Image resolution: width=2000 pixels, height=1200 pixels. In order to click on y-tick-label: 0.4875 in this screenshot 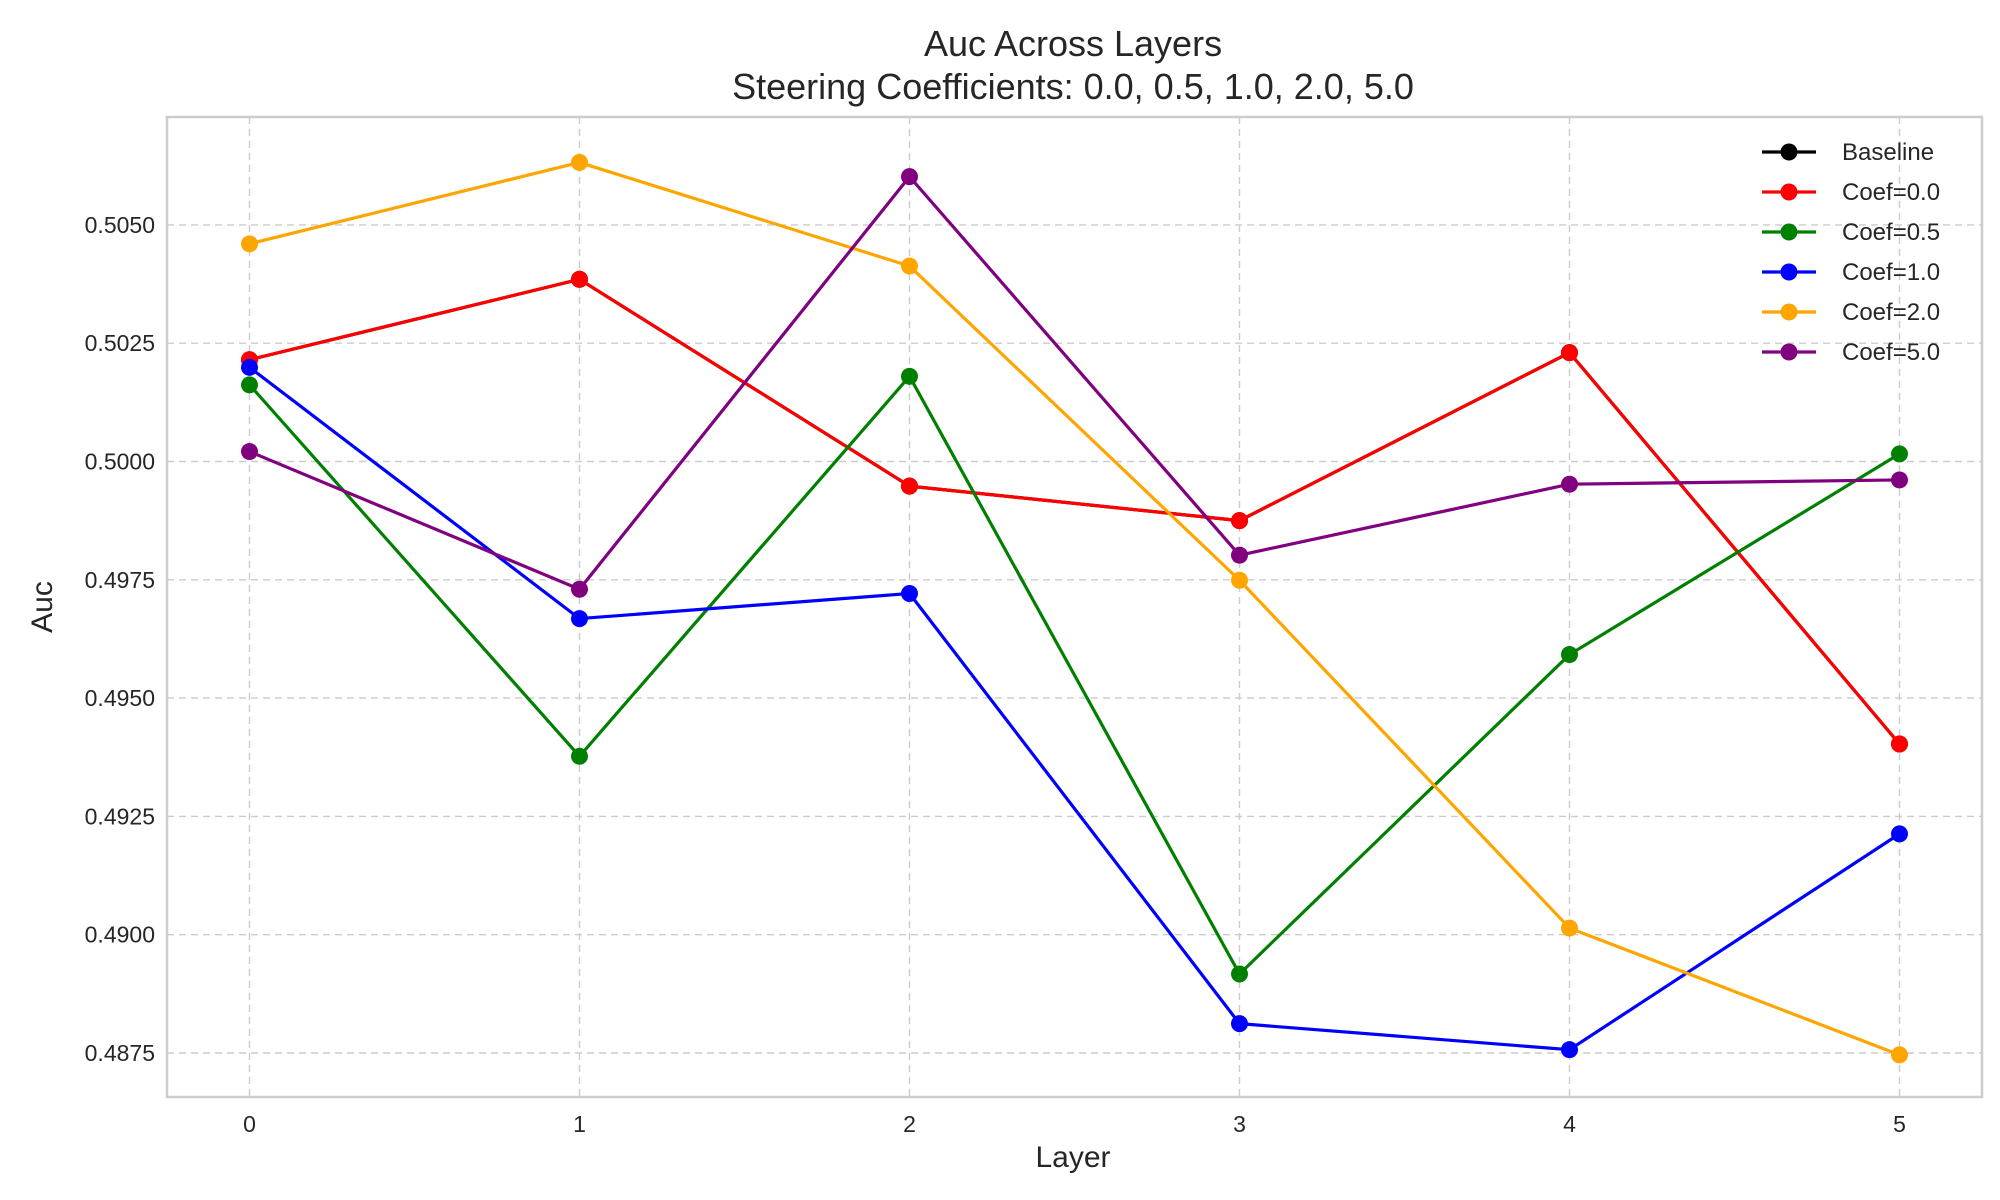, I will do `click(120, 1053)`.